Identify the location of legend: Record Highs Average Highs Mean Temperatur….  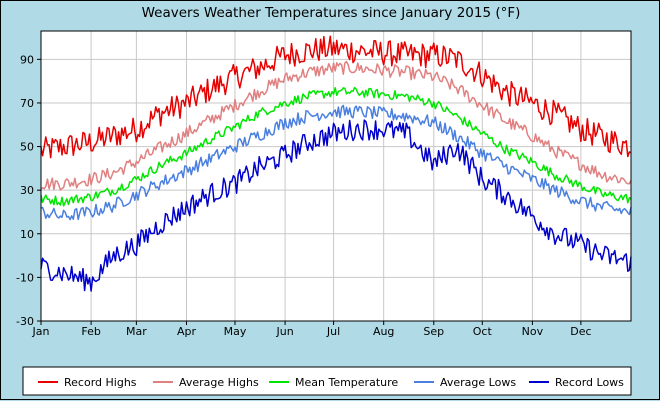
(331, 382).